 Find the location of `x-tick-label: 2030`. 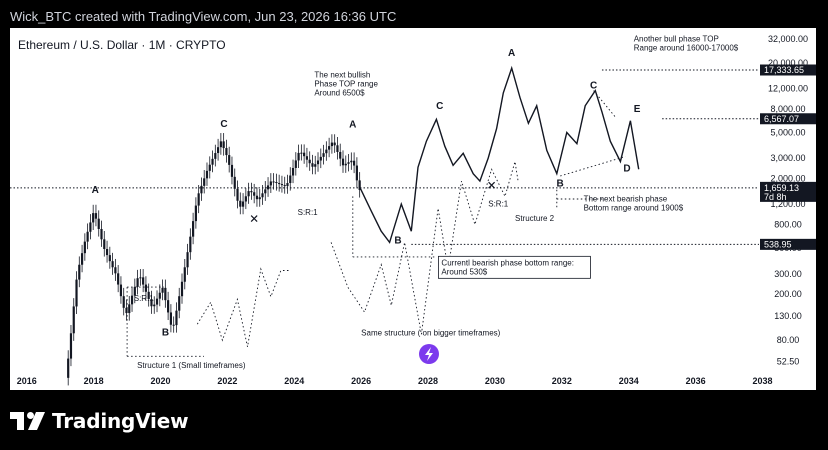

x-tick-label: 2030 is located at coordinates (495, 381).